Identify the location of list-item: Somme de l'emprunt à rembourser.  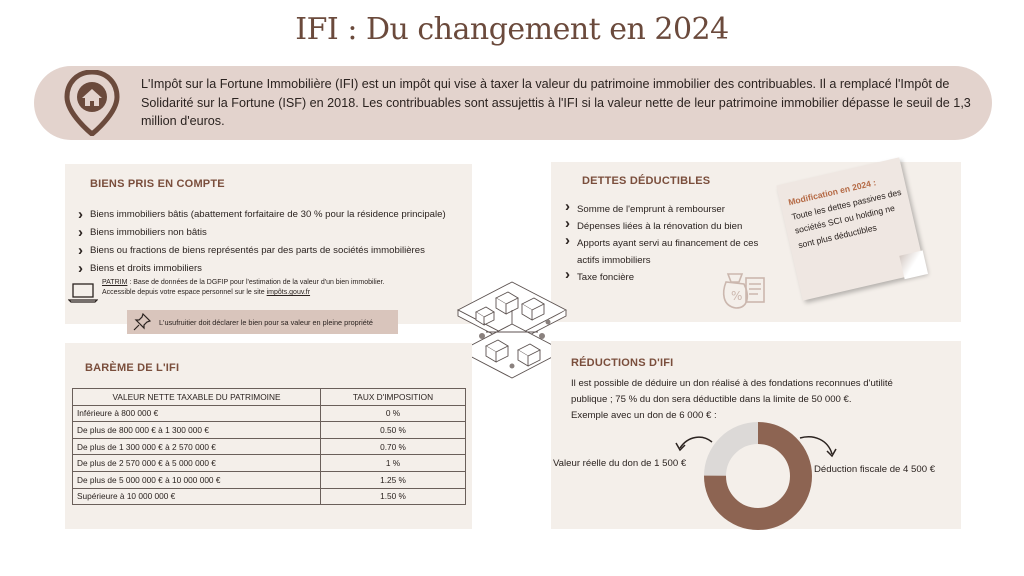
(670, 208).